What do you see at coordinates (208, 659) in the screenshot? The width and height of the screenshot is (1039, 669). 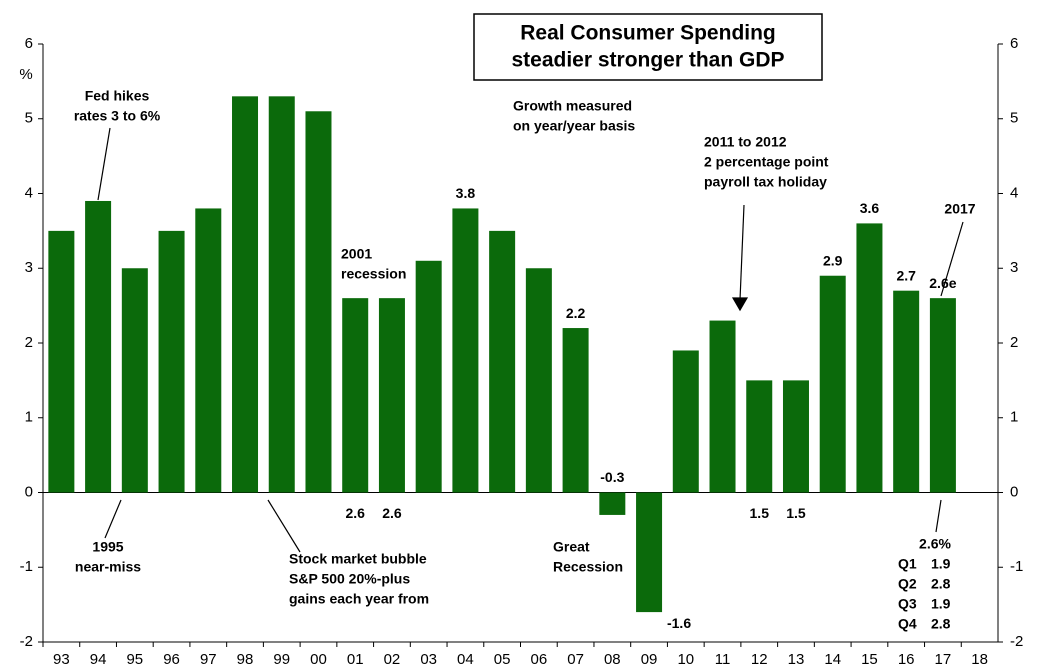 I see `x-tick-label: 97` at bounding box center [208, 659].